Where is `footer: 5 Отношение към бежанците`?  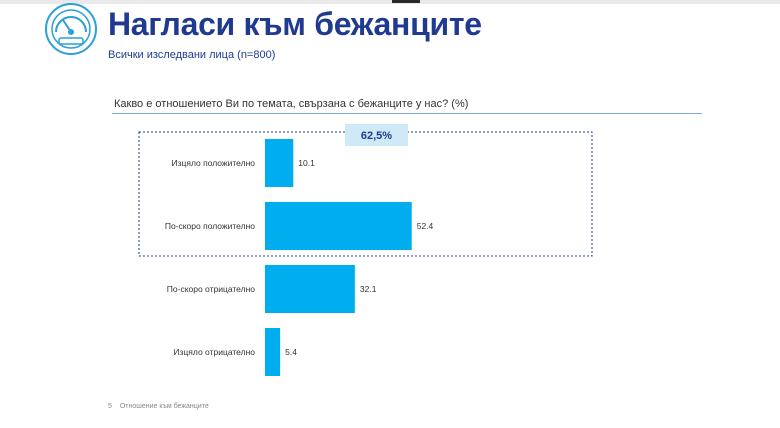
footer: 5 Отношение към бежанците is located at coordinates (161, 406).